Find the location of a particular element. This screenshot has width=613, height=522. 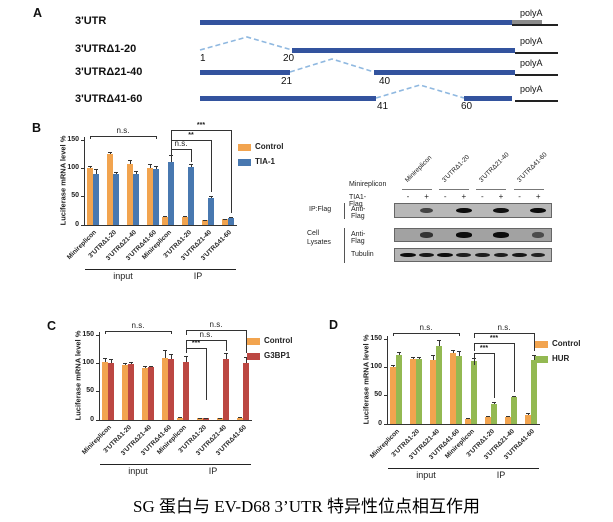

blot-antibody-label: Anti-Flag is located at coordinates (358, 238).